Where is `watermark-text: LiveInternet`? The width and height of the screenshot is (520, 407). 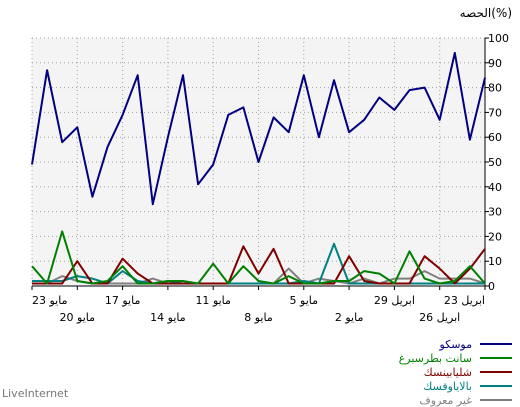 watermark-text: LiveInternet is located at coordinates (35, 393).